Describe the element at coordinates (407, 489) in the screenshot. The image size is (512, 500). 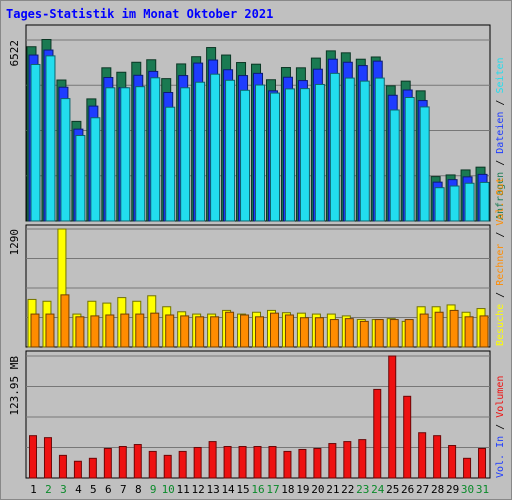
I see `day-label: 26` at that location.